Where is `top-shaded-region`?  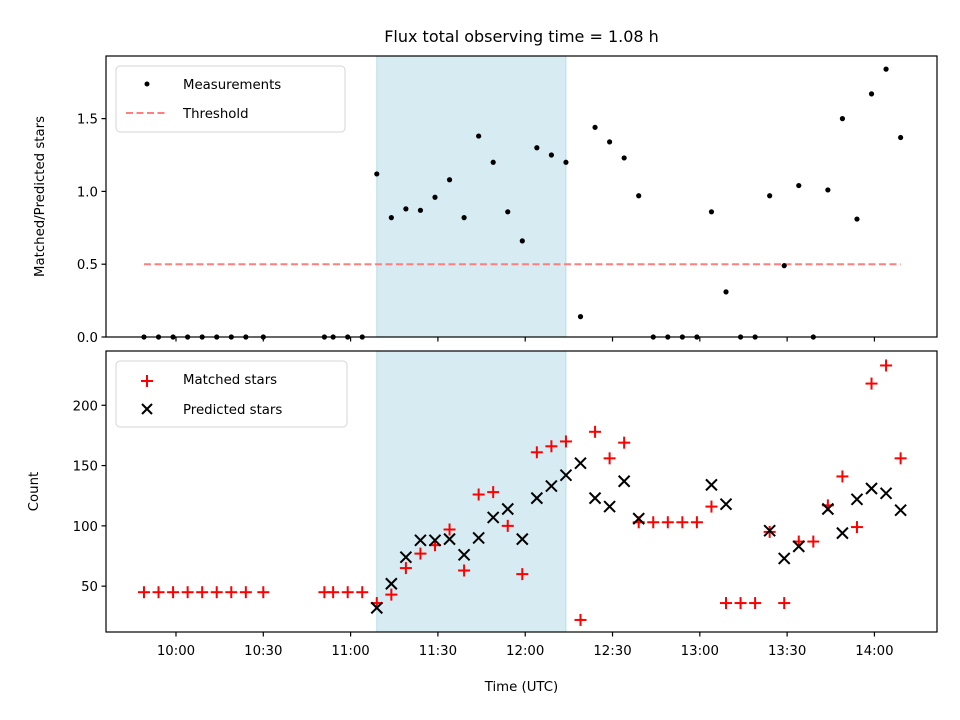 top-shaded-region is located at coordinates (471, 196).